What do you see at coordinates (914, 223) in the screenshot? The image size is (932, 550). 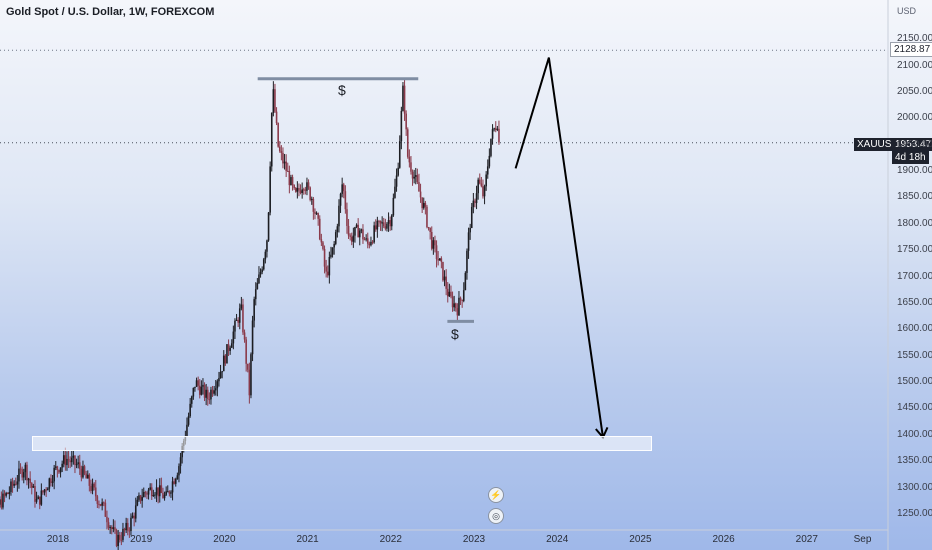 I see `y-tick-label: 1800.00` at bounding box center [914, 223].